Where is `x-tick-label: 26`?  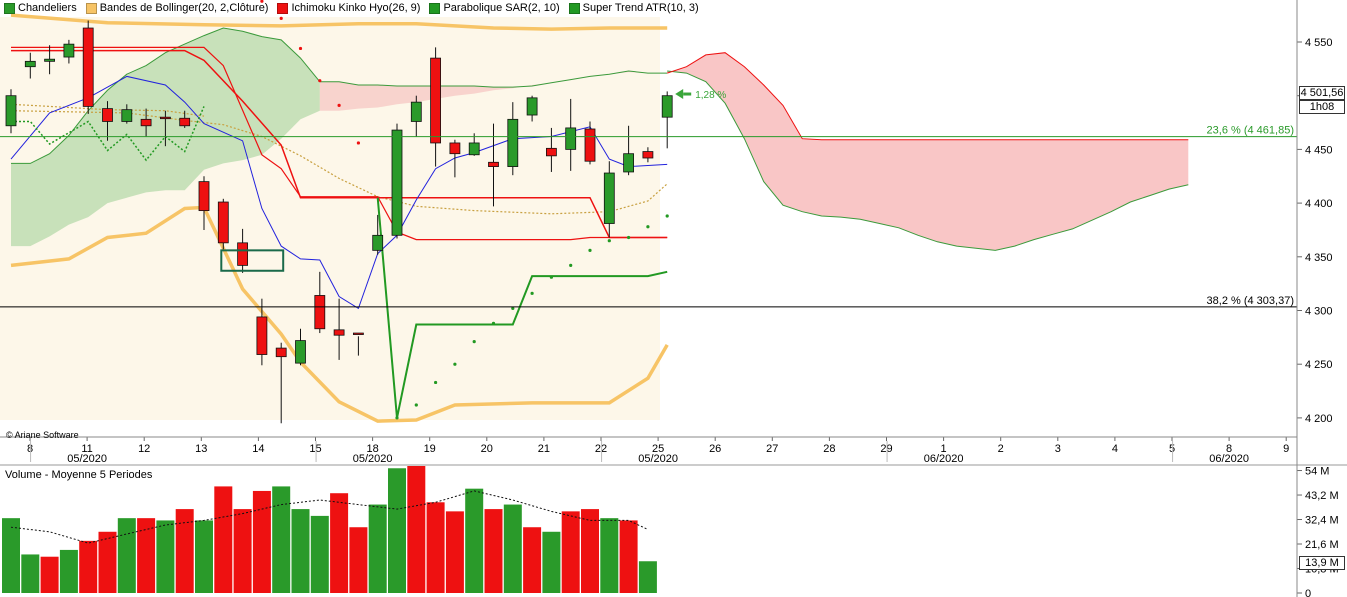
x-tick-label: 26 is located at coordinates (715, 449).